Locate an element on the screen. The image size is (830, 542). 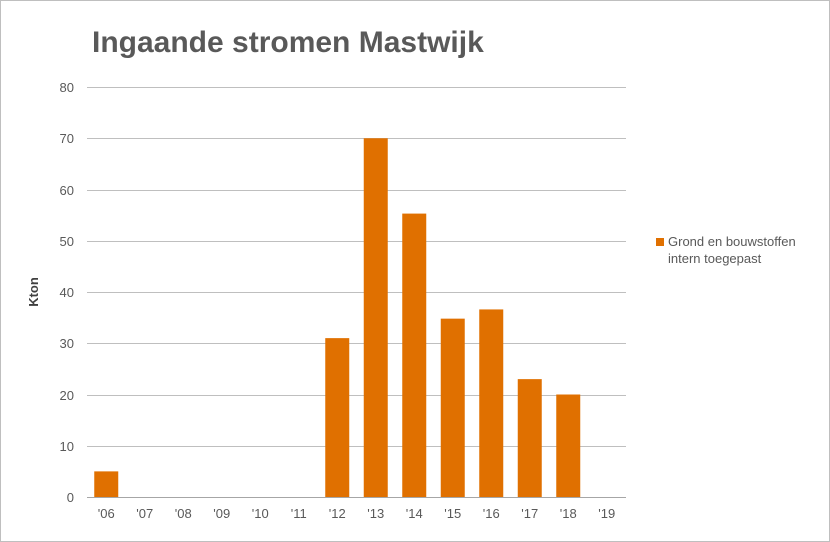
legend: Grond en bouwstoffen intern toegepast is located at coordinates (741, 250).